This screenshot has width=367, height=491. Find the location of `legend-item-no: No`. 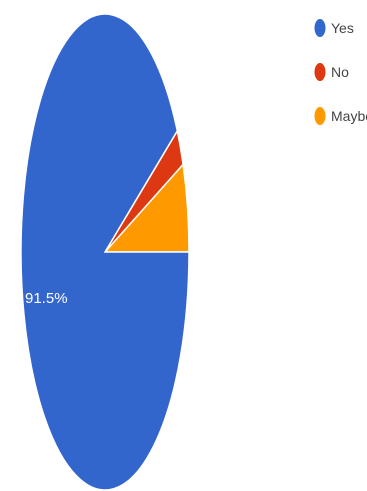

legend-item-no: No is located at coordinates (331, 72).